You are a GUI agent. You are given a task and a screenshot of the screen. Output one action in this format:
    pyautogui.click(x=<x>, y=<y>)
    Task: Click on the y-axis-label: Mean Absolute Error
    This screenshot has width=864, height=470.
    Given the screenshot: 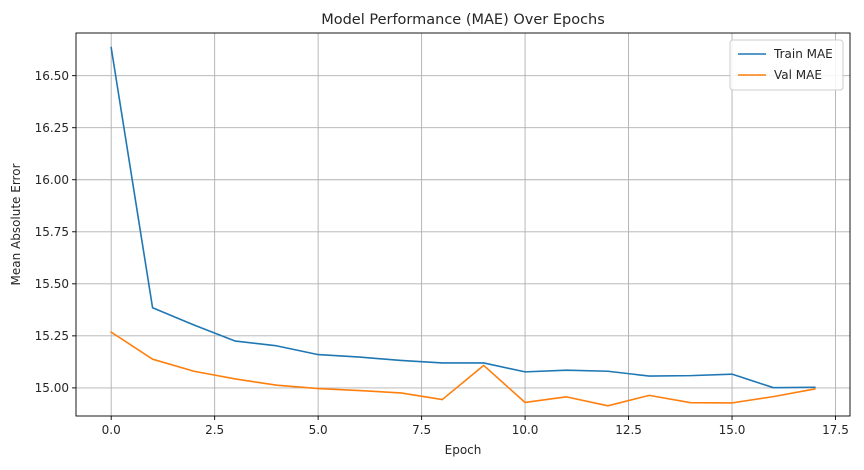 What is the action you would take?
    pyautogui.click(x=16, y=224)
    